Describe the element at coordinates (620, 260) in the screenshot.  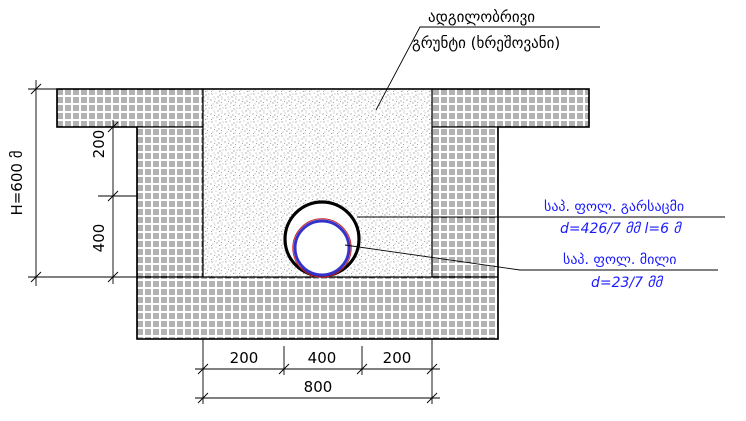
I see `label-pipe-title: საპ. ფოლ. მილი` at that location.